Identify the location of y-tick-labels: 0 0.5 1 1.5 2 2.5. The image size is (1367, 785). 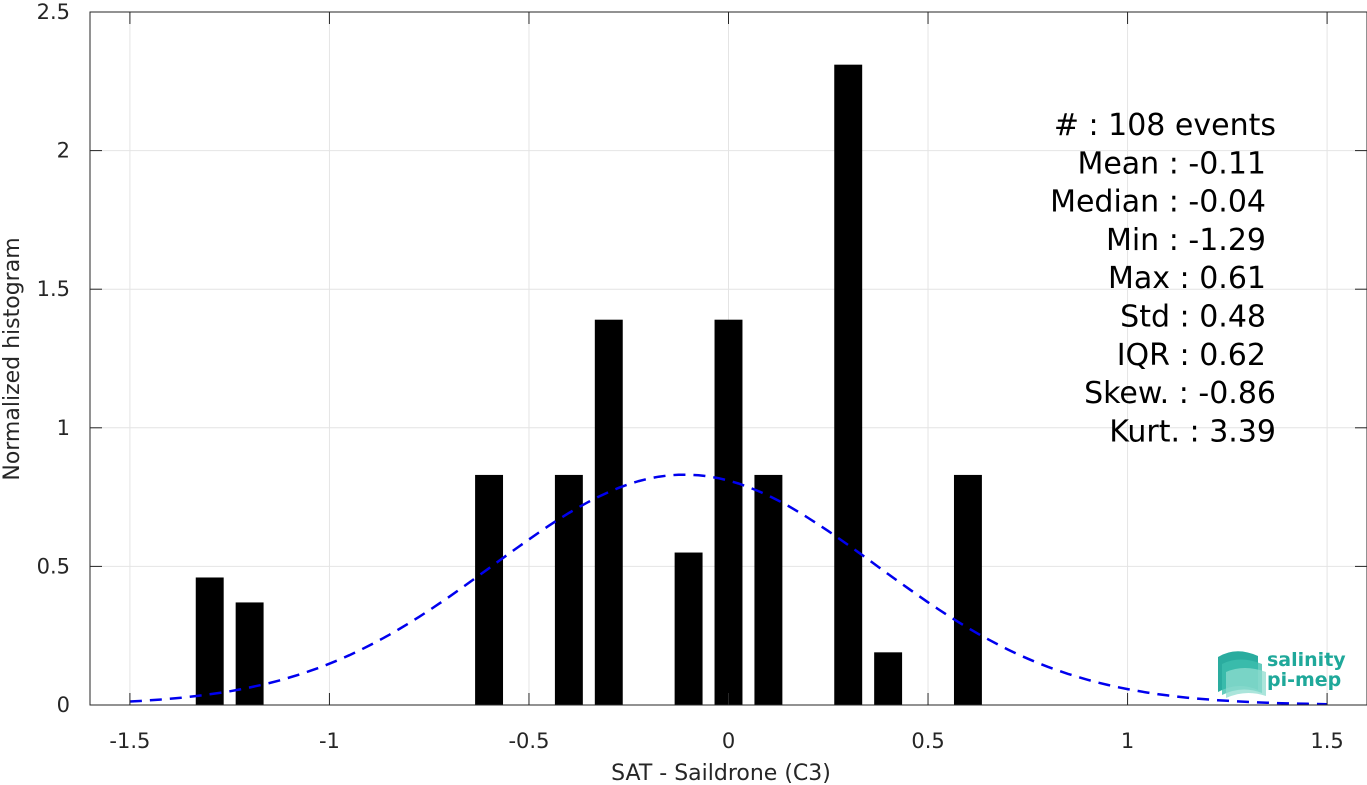
(53, 358).